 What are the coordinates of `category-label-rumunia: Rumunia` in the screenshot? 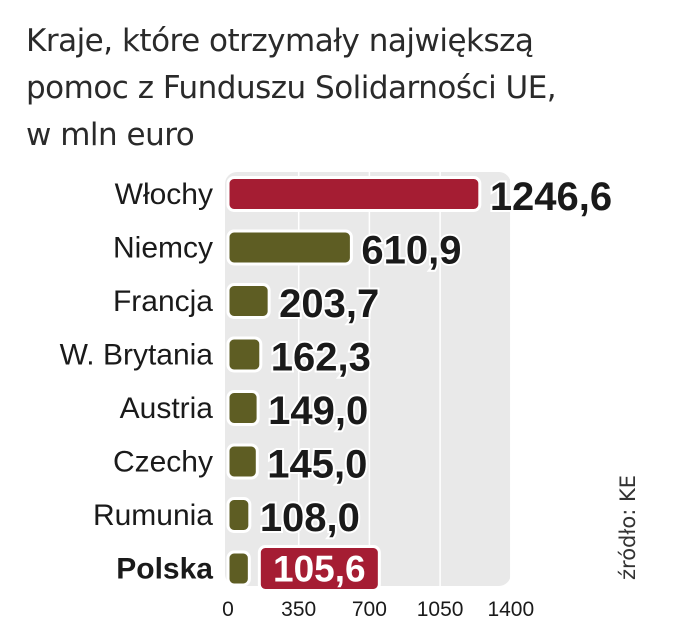 It's located at (153, 515).